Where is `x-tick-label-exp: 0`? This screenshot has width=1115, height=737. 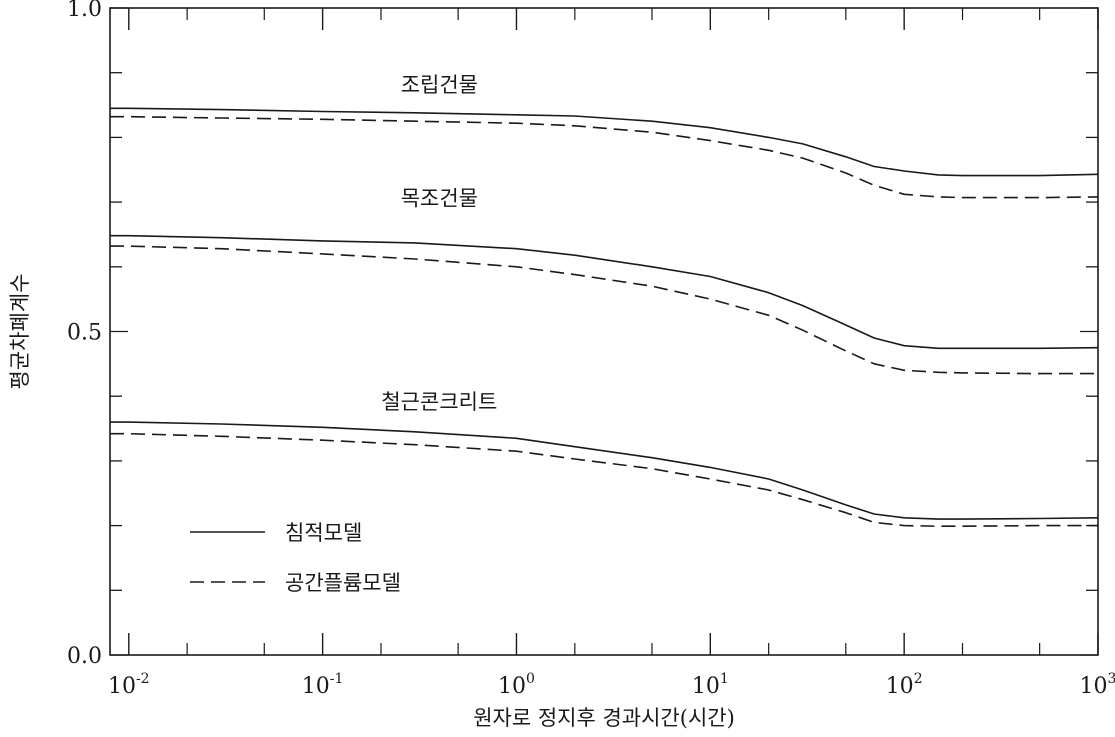 x-tick-label-exp: 0 is located at coordinates (530, 679).